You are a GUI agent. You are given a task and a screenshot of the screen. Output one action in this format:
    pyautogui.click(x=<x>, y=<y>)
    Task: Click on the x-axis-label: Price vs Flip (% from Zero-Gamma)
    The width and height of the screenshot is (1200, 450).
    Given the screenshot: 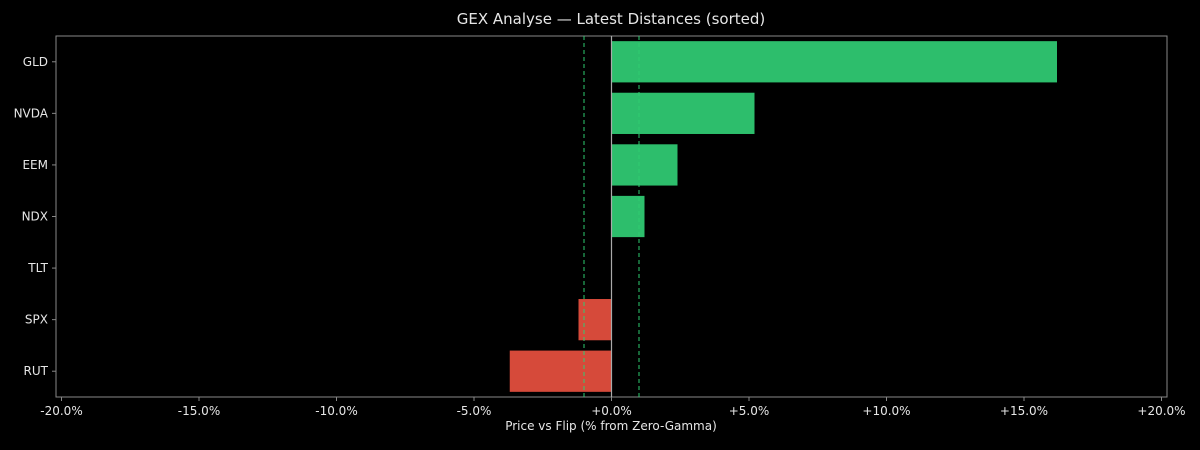 What is the action you would take?
    pyautogui.click(x=611, y=426)
    